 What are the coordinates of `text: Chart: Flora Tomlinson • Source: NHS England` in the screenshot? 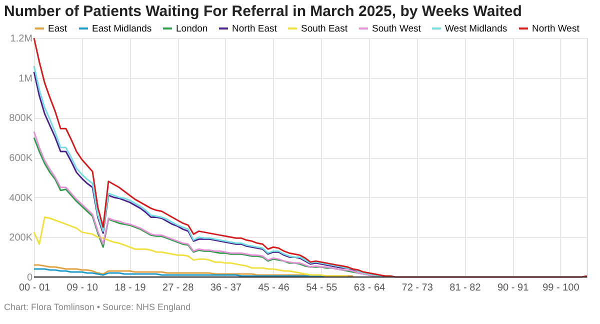 It's located at (97, 307).